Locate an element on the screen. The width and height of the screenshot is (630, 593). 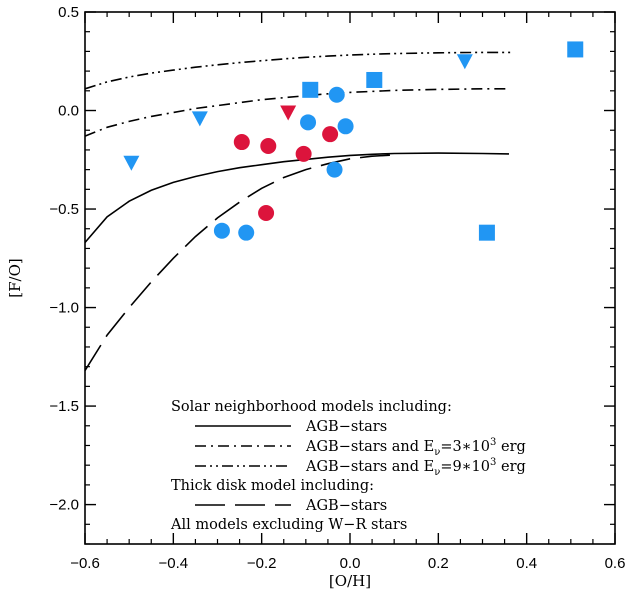
legend-entry-dashdotdot-sup: 3 is located at coordinates (493, 462).